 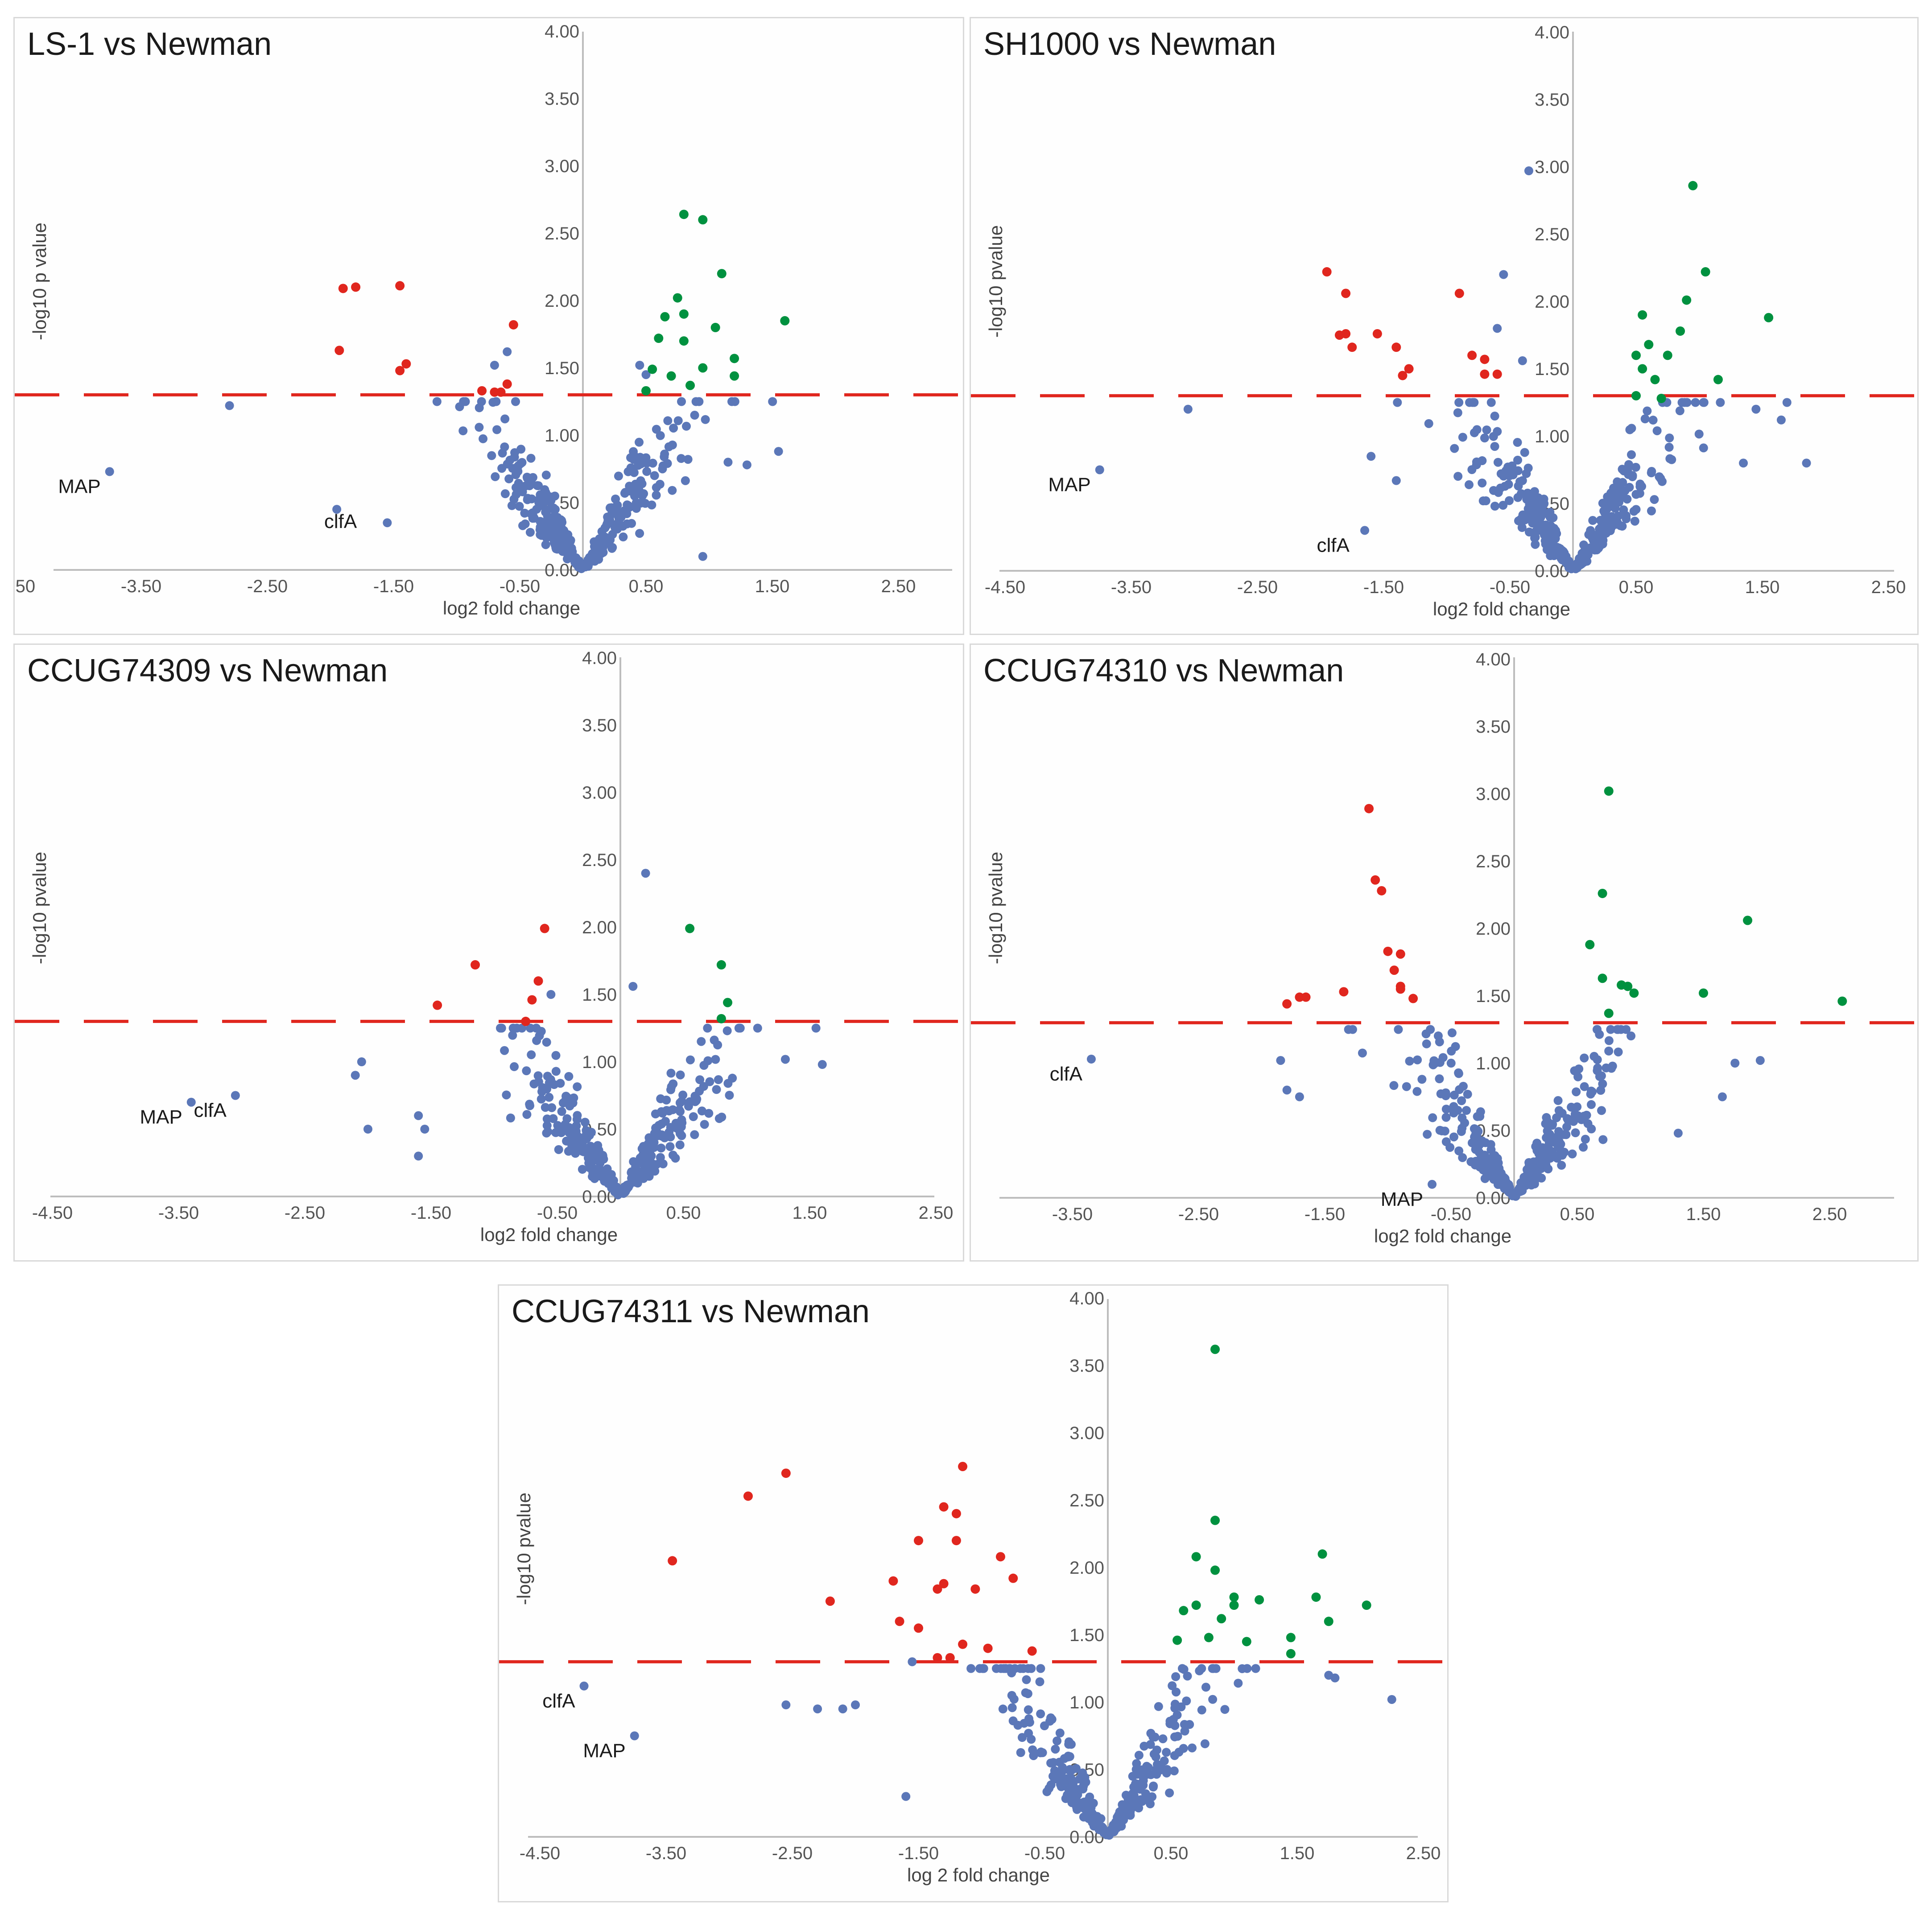 What do you see at coordinates (1402, 1199) in the screenshot?
I see `gene-annotation-map: MAP` at bounding box center [1402, 1199].